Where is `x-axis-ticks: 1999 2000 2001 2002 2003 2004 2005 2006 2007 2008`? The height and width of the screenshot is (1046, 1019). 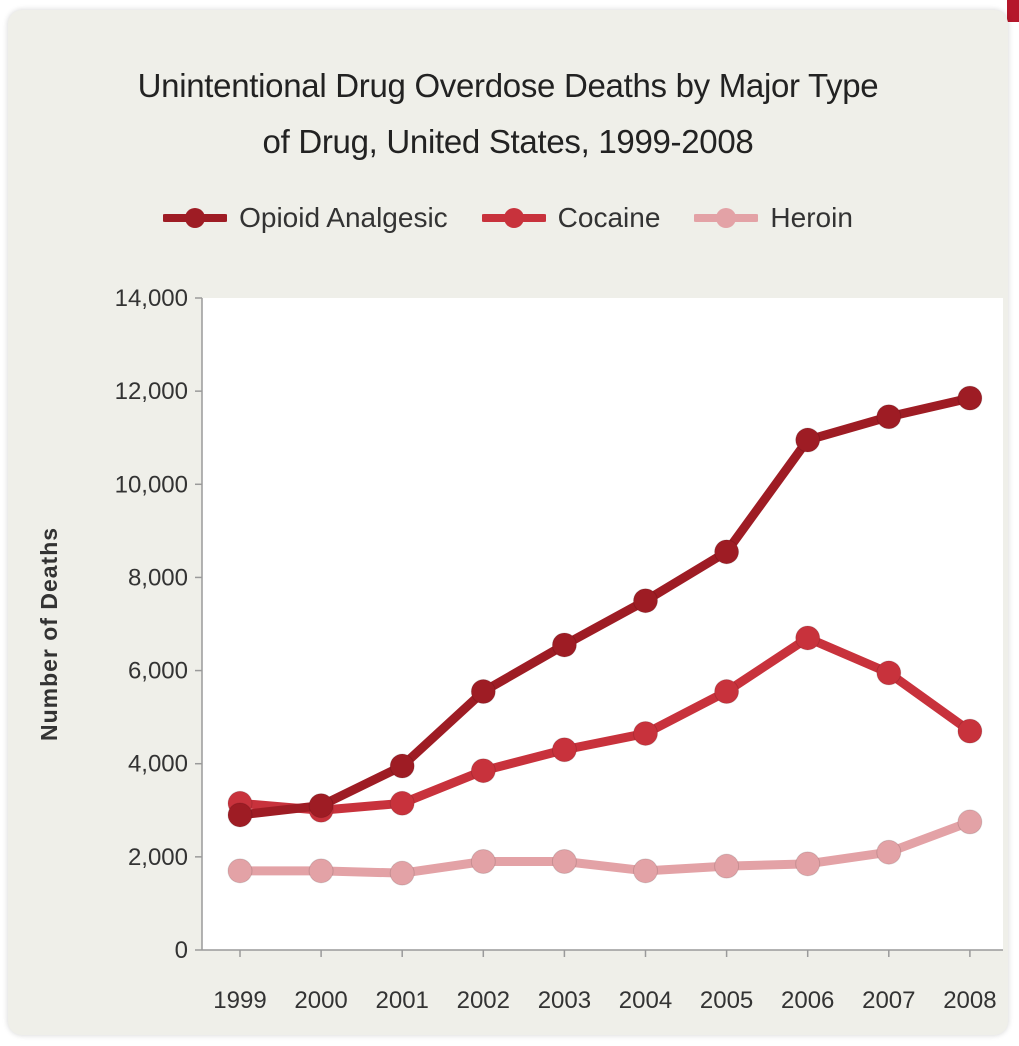
x-axis-ticks: 1999 2000 2001 2002 2003 2004 2005 2006 2007 2008 is located at coordinates (605, 982).